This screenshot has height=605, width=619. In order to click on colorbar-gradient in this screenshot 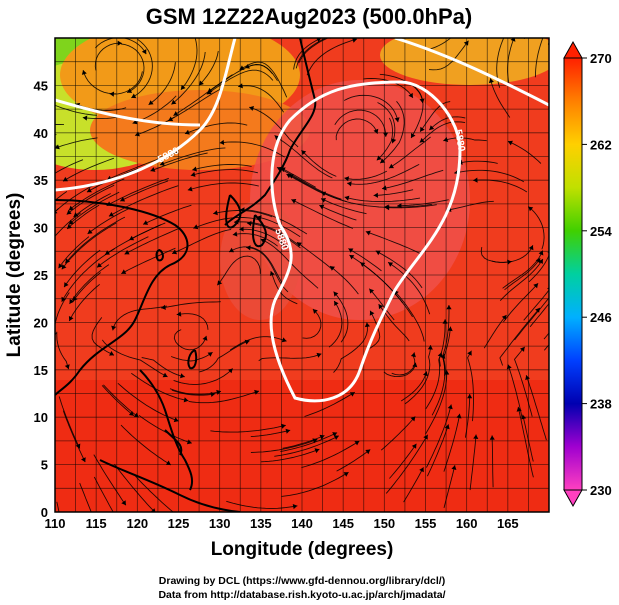, I will do `click(573, 274)`.